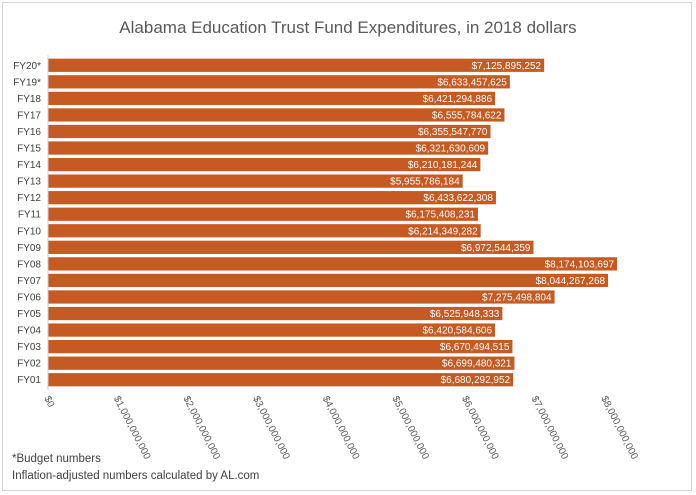  Describe the element at coordinates (451, 149) in the screenshot. I see `value-label: $6,321,630,609` at that location.